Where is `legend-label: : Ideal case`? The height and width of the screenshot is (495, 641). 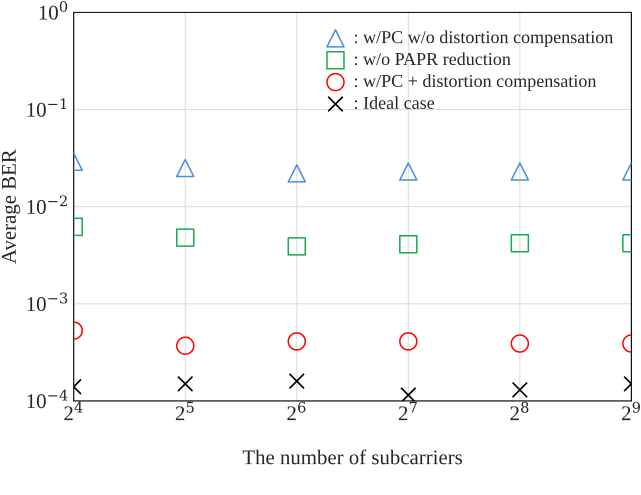
legend-label: : Ideal case is located at coordinates (394, 103).